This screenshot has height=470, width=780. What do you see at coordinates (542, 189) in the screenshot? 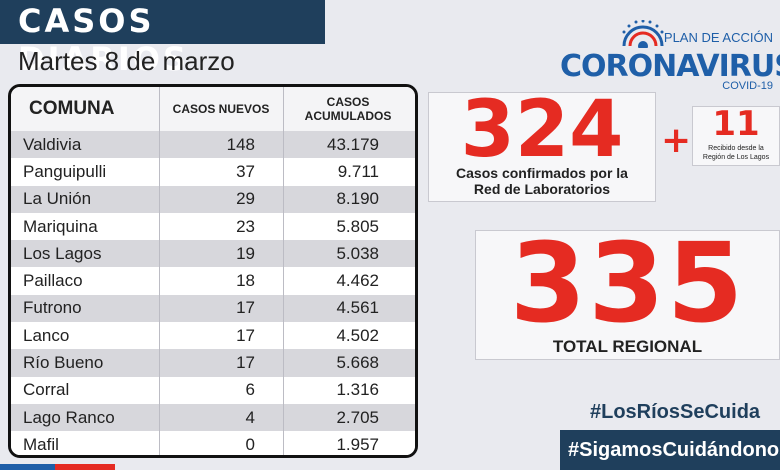
I see `confirmed-caption-line2: Red de Laboratorios` at bounding box center [542, 189].